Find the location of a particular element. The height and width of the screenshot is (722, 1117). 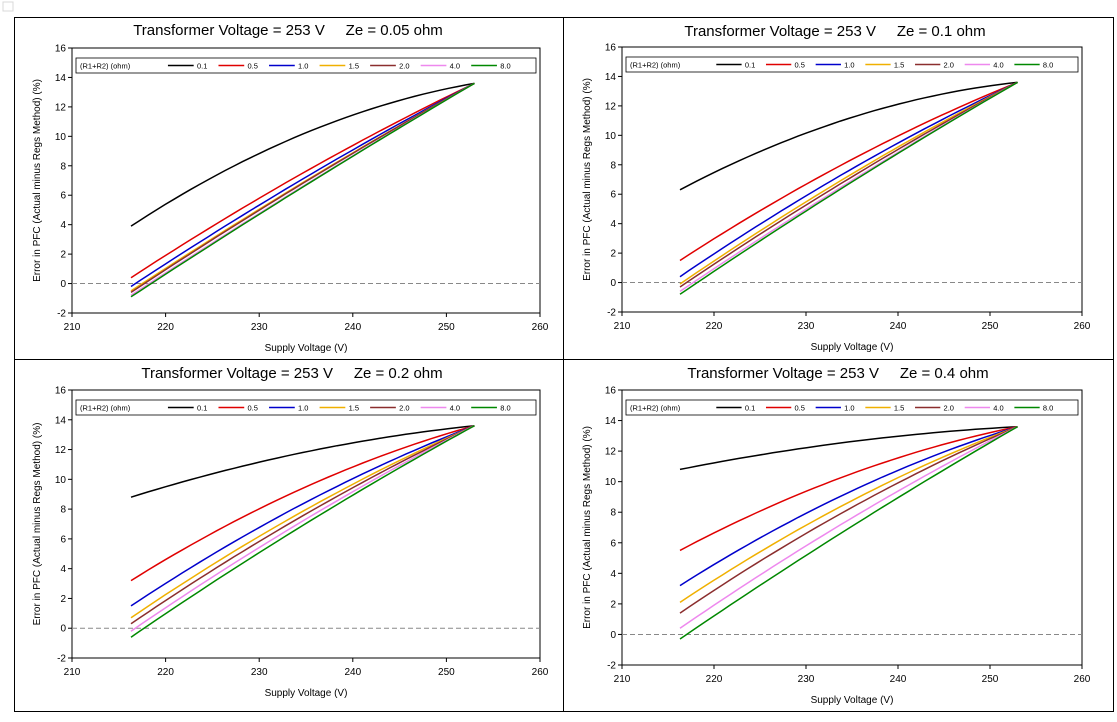

window-icon is located at coordinates (8, 6).